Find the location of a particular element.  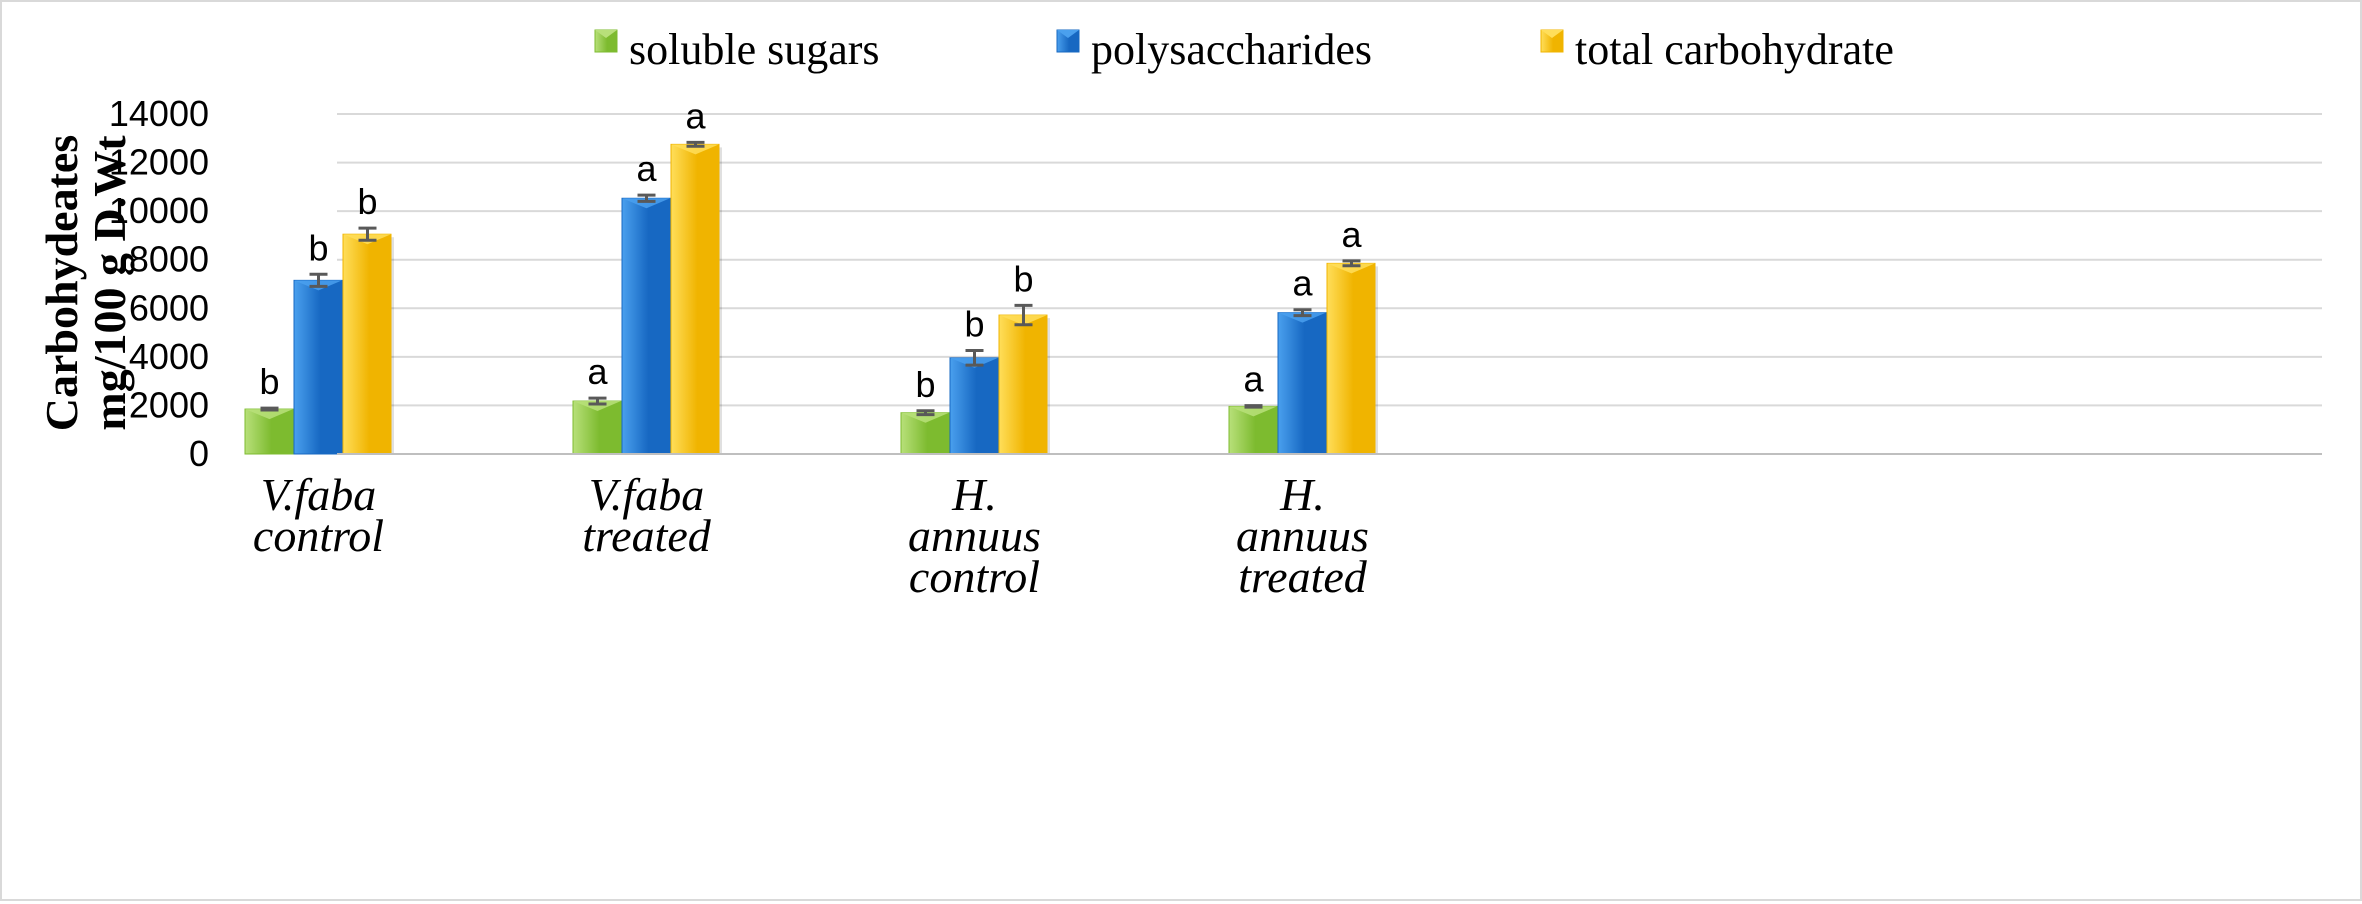

y-tick-label: 2000 is located at coordinates (169, 404).